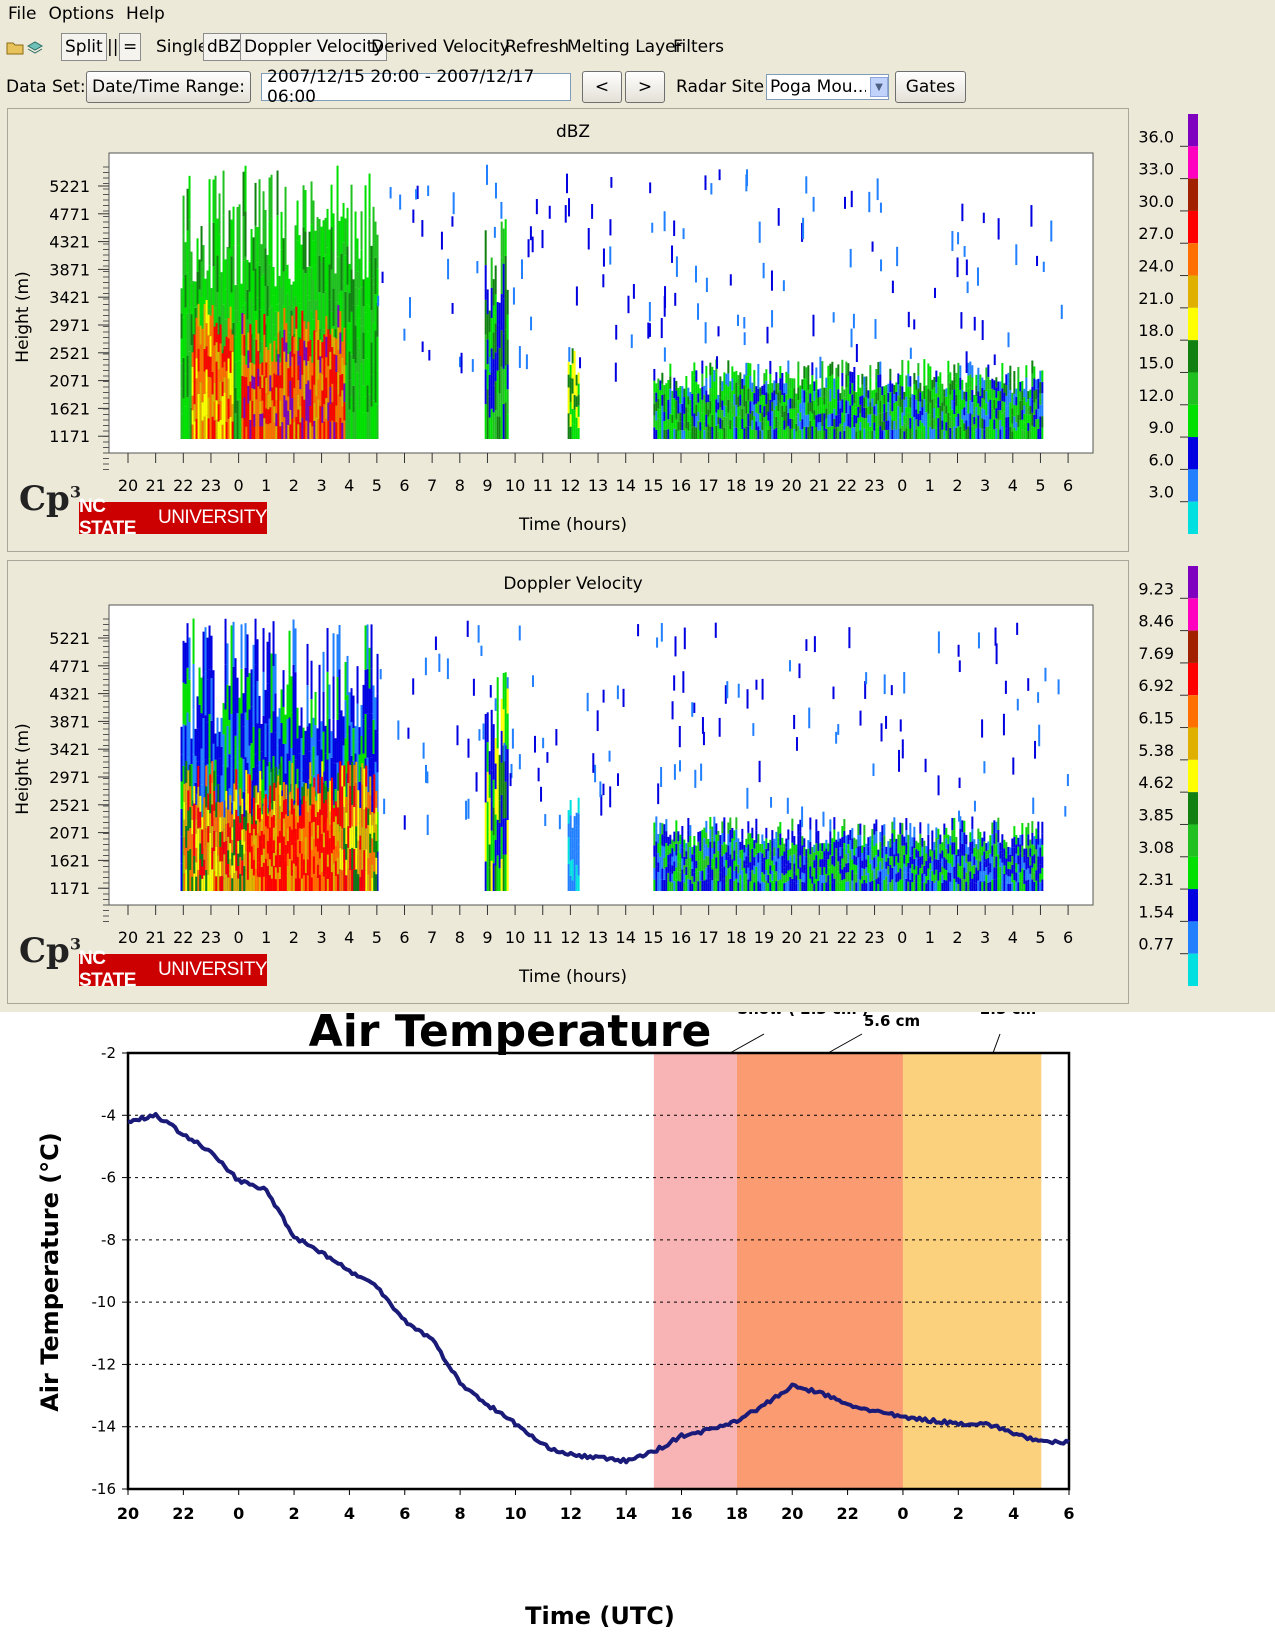 The image size is (1275, 1652). What do you see at coordinates (81, 14) in the screenshot?
I see `menu-options: Options` at bounding box center [81, 14].